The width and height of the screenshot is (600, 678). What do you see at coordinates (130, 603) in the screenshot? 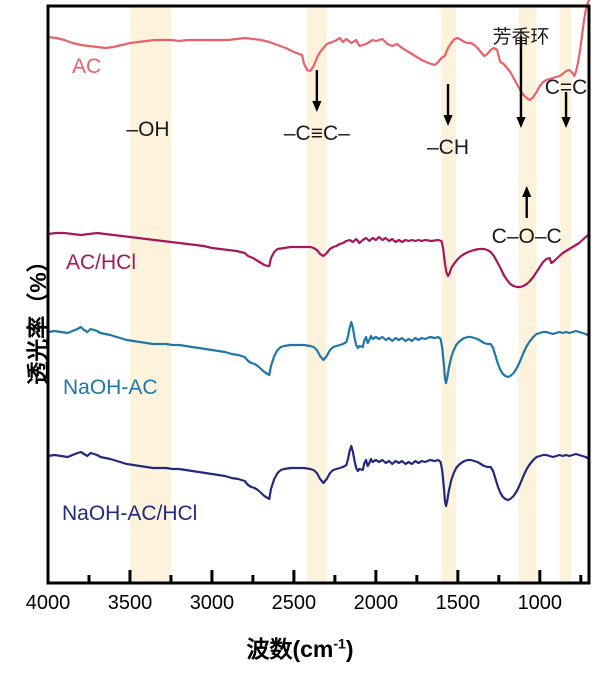
I see `x-tick-label-3500: 3500` at bounding box center [130, 603].